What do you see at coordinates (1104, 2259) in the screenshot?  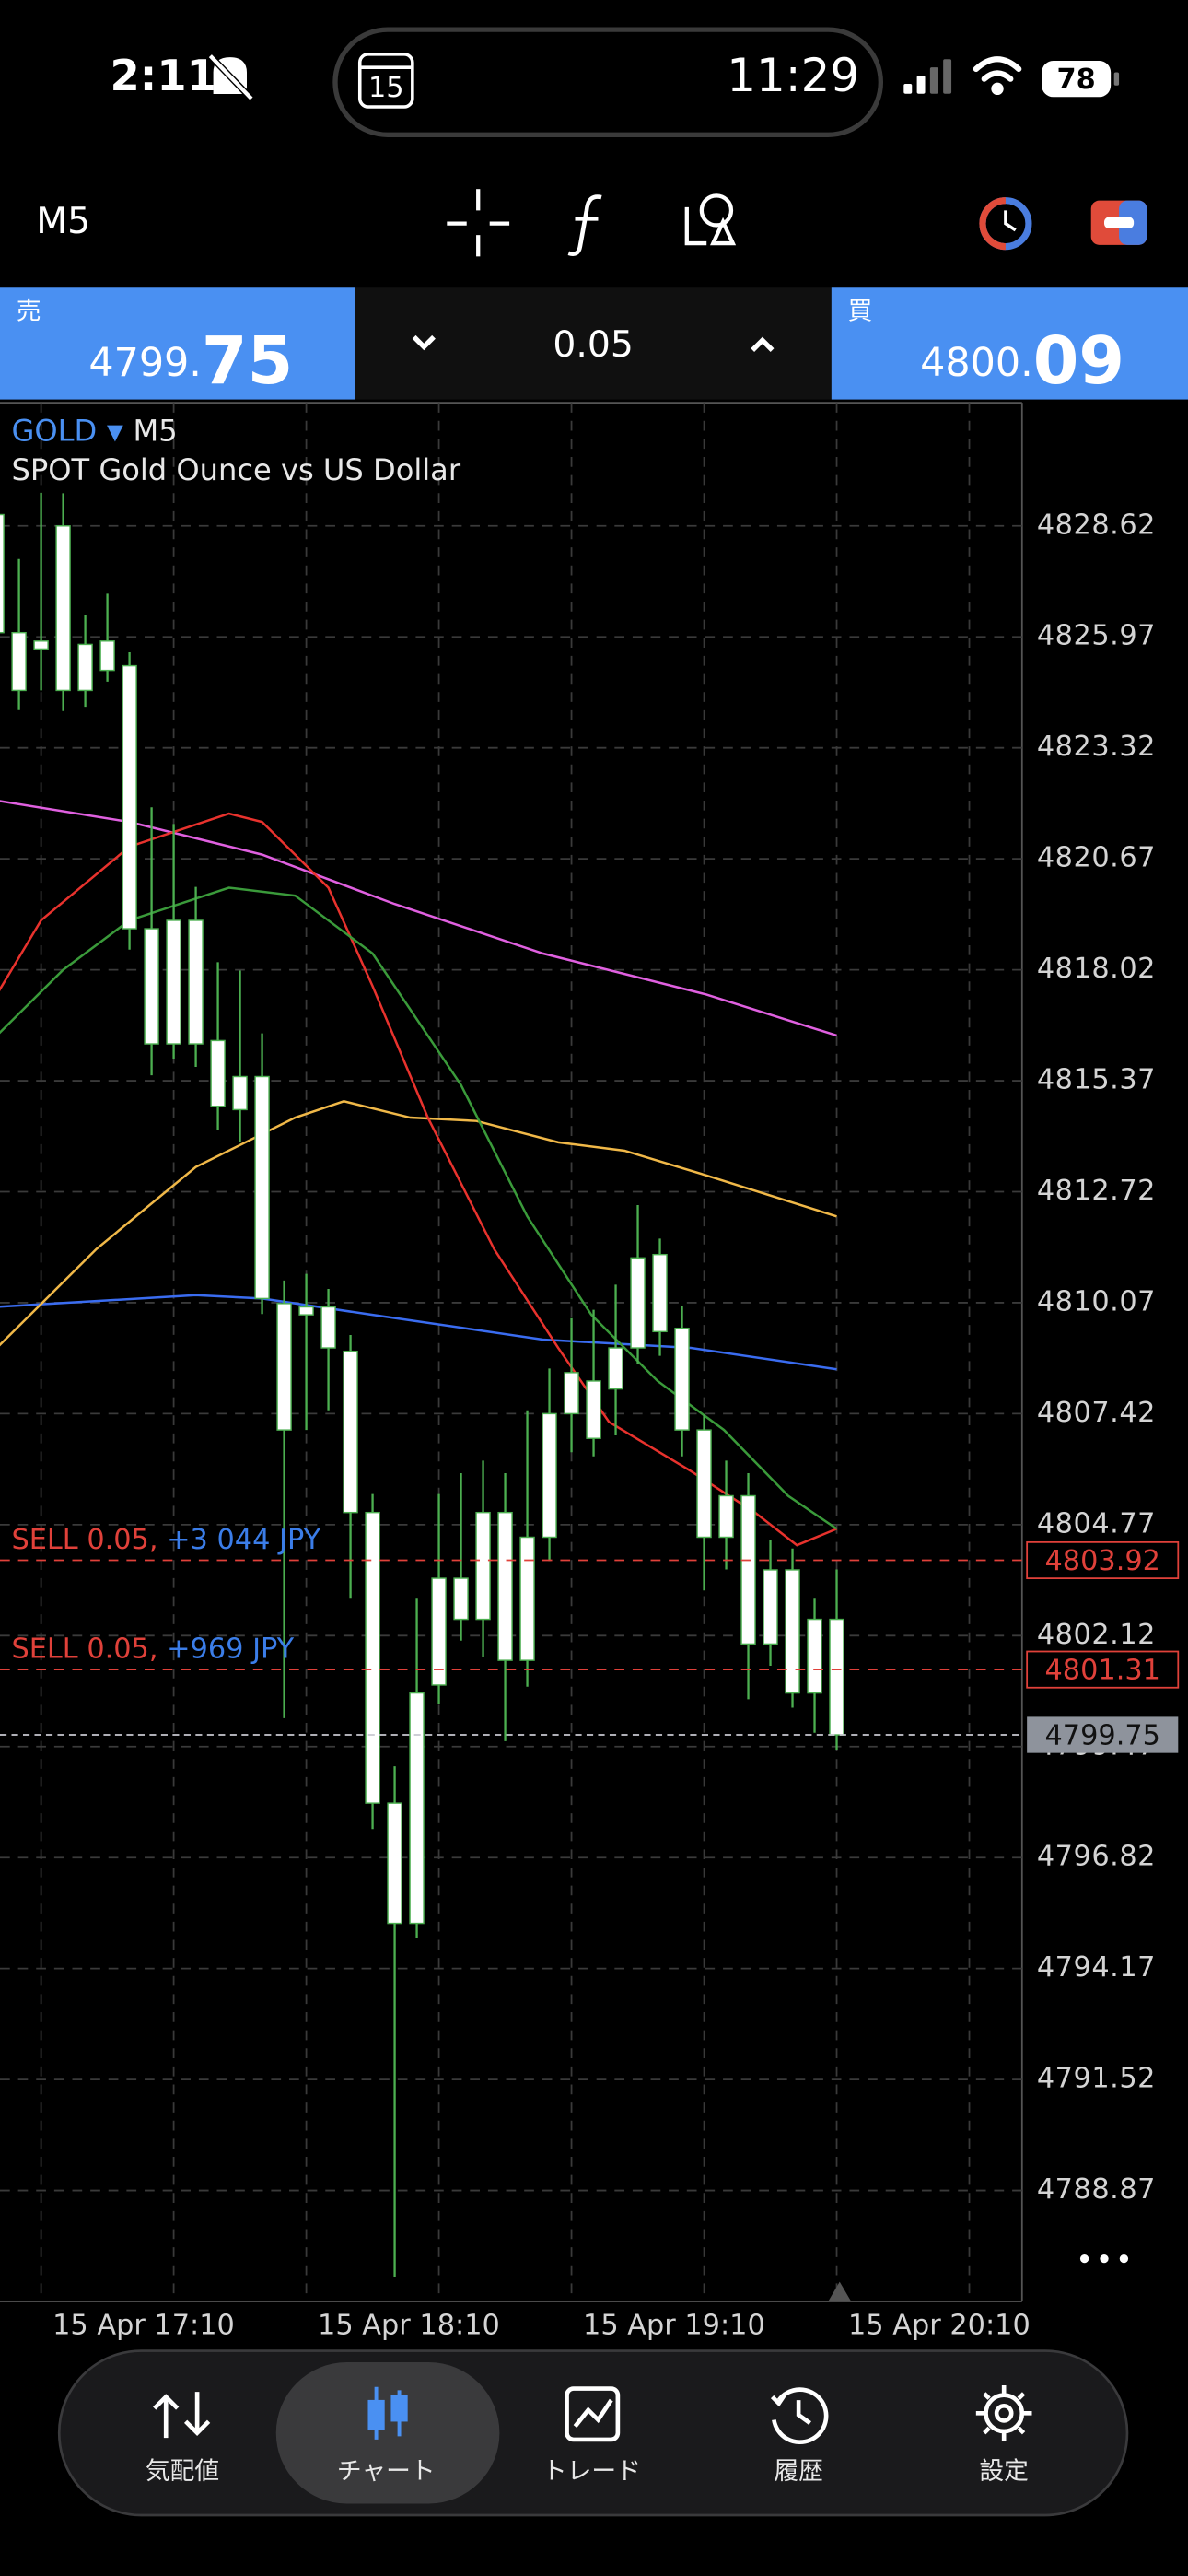 I see `more-button` at bounding box center [1104, 2259].